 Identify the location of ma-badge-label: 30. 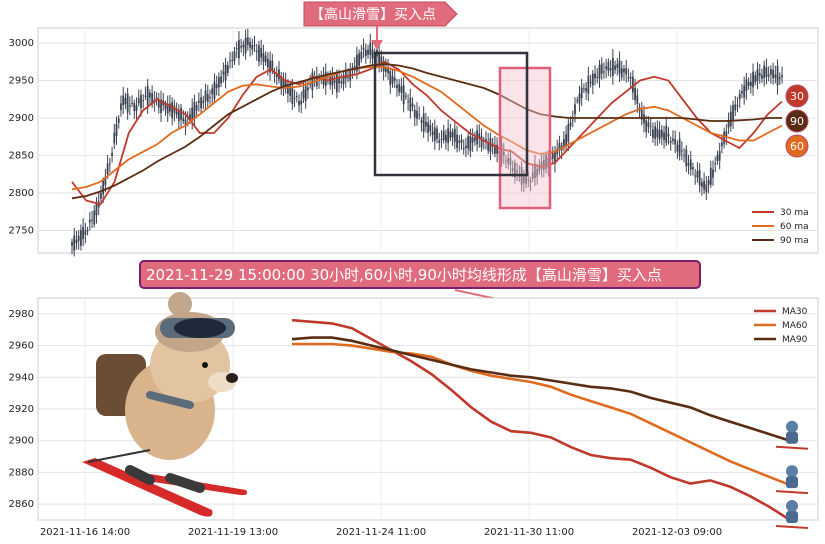
(797, 96).